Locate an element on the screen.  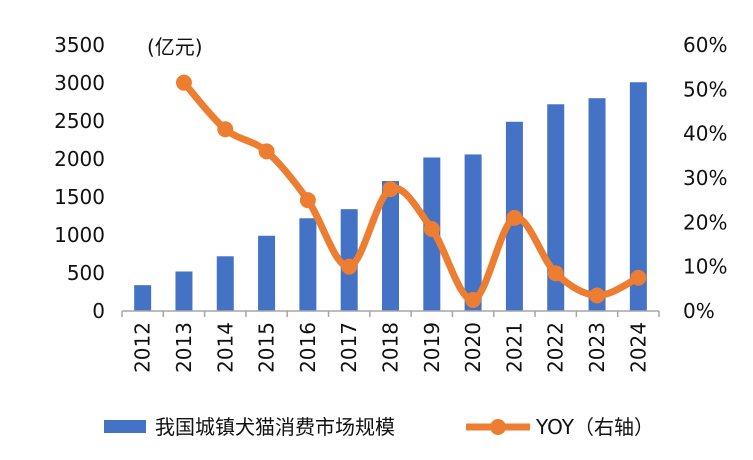
right-axis-tick-label: 40% is located at coordinates (705, 134).